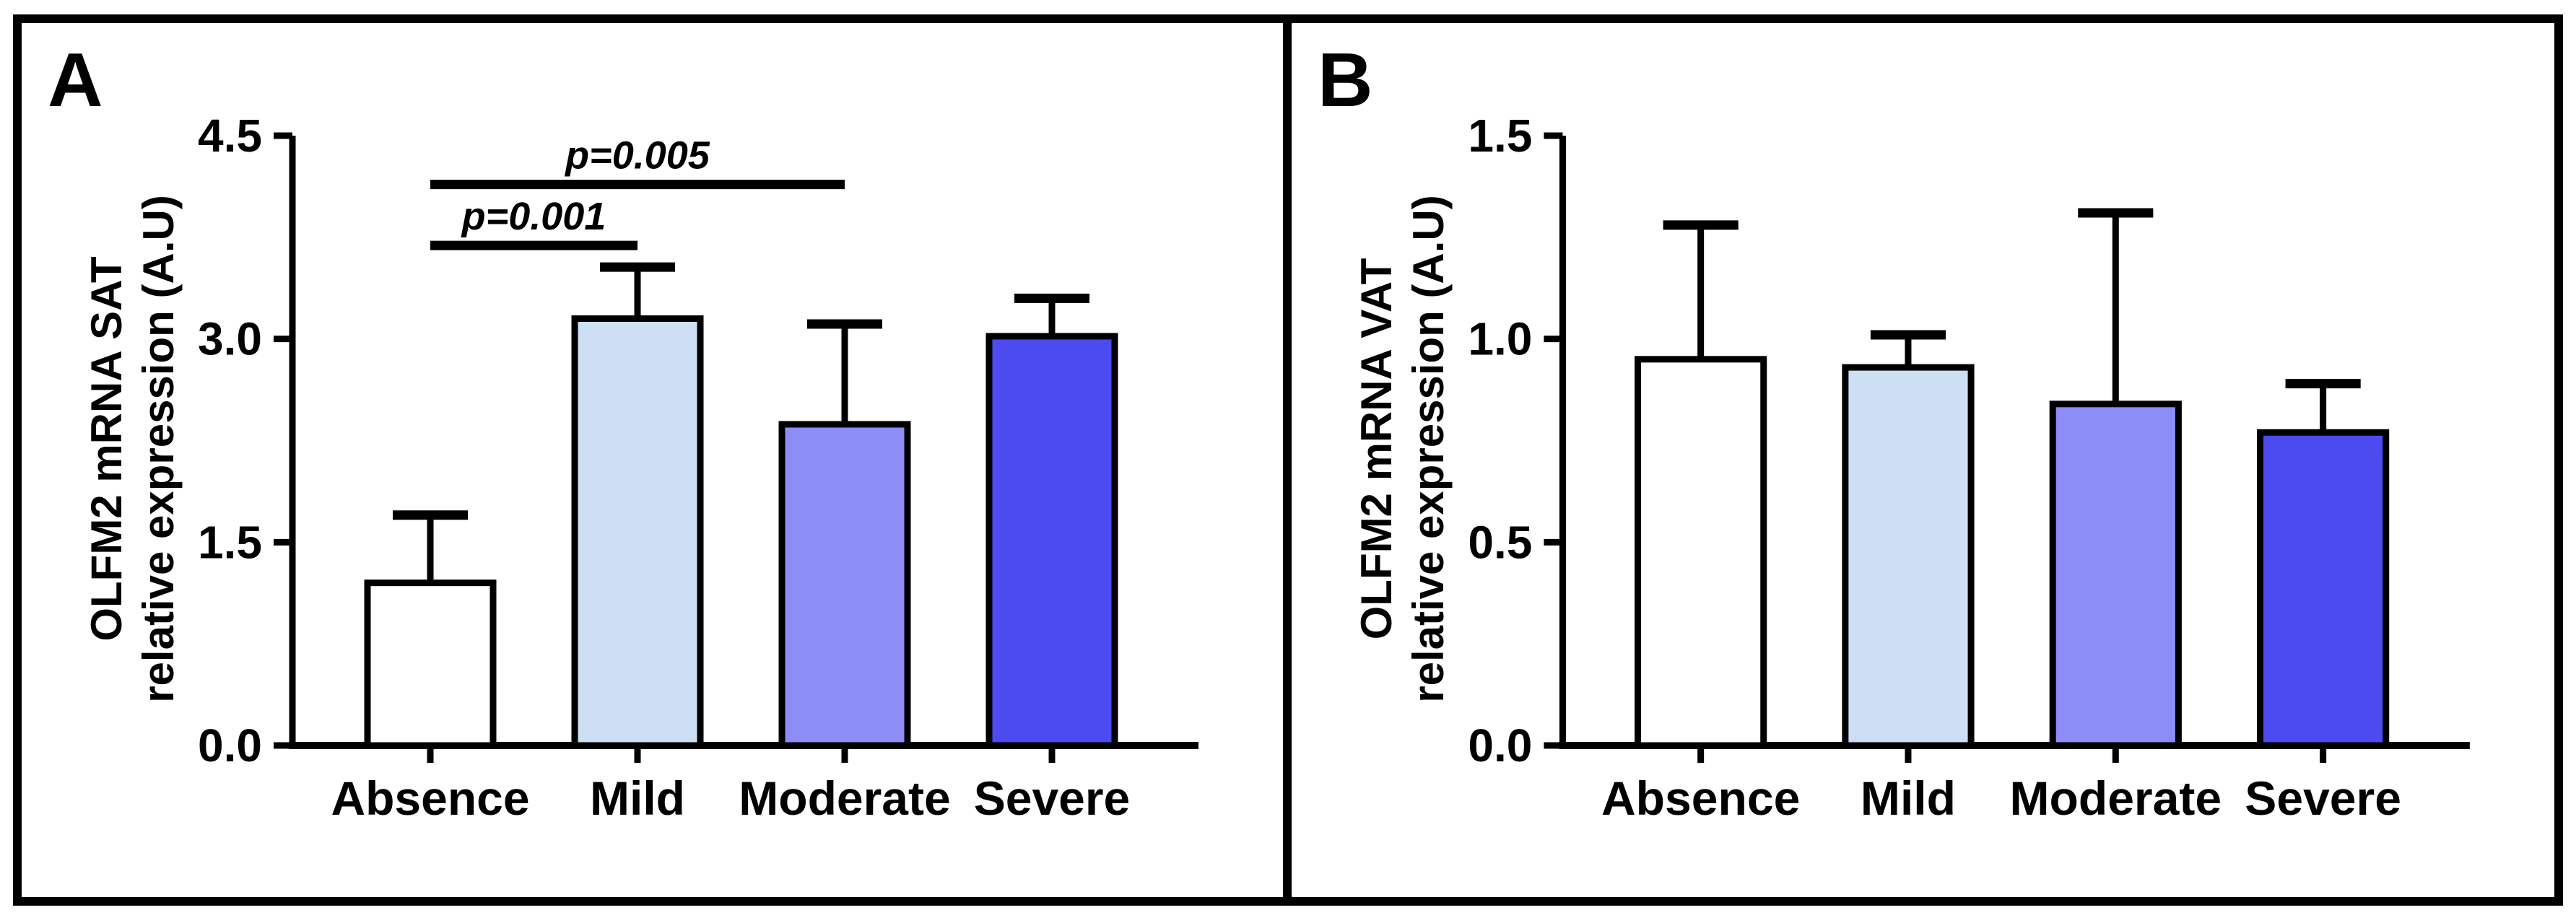 This screenshot has width=2576, height=923. I want to click on panel-divider, so click(1287, 460).